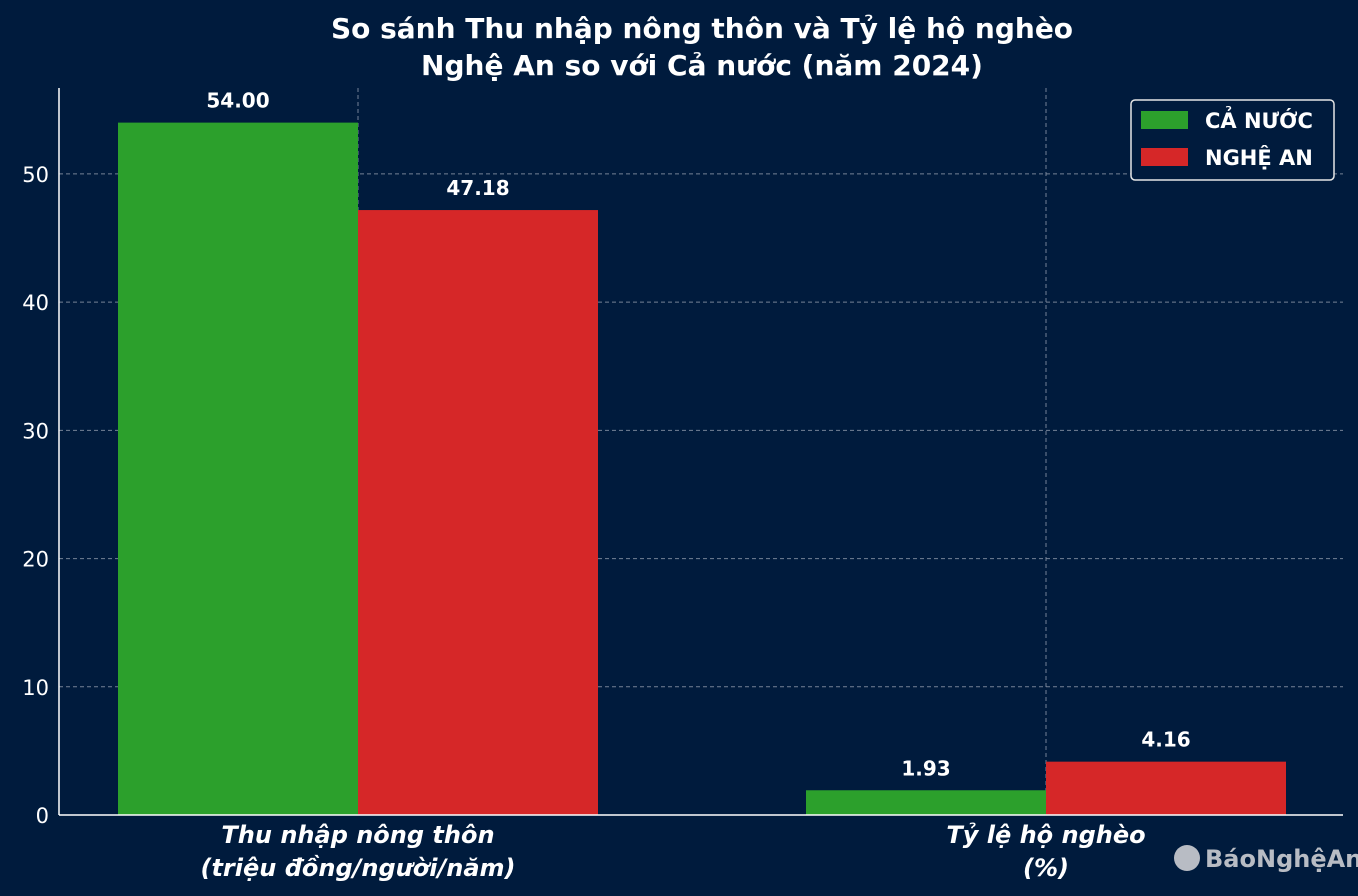 The width and height of the screenshot is (1358, 896). What do you see at coordinates (237, 101) in the screenshot?
I see `data-label: 54.00` at bounding box center [237, 101].